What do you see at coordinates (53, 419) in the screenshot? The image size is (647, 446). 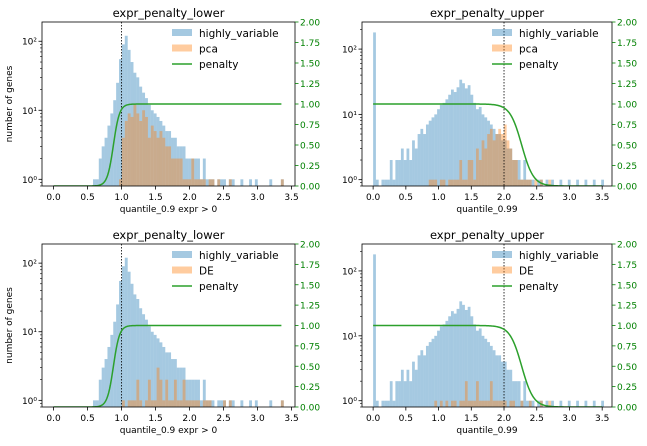 I see `x-tick-label: 0.0` at bounding box center [53, 419].